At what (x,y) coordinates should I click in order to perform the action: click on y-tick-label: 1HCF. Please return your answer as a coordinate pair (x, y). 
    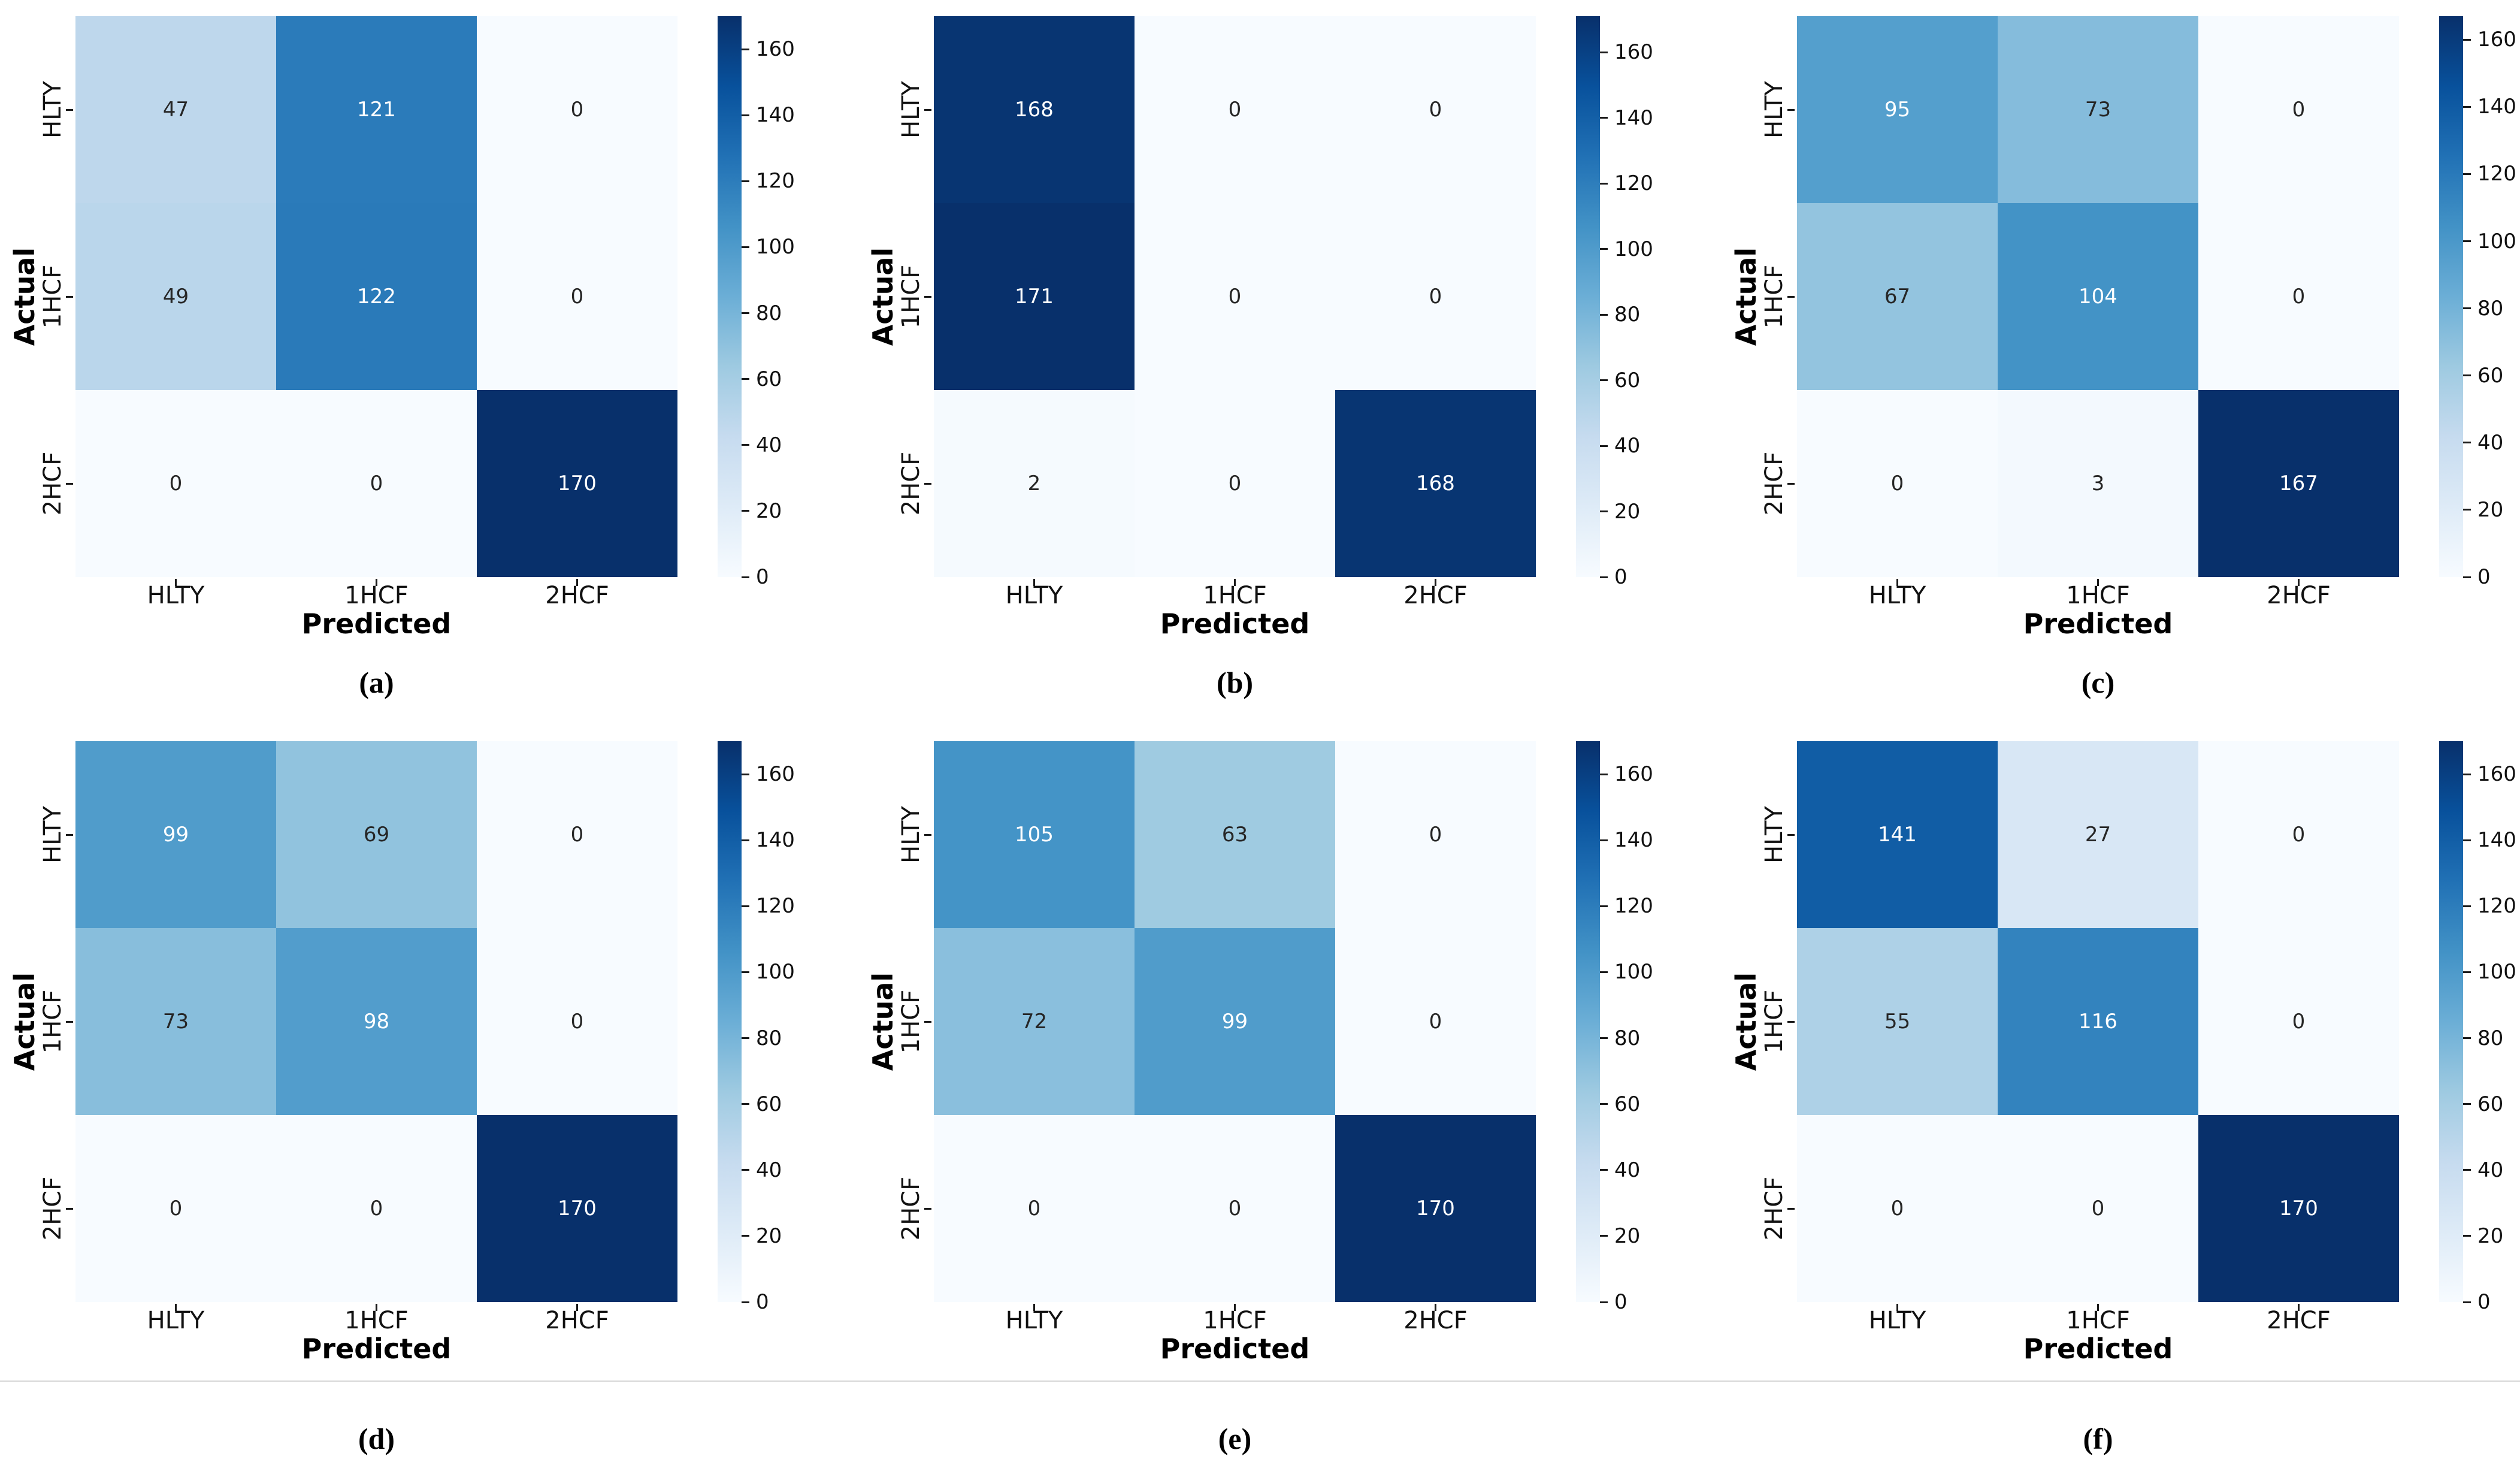
    Looking at the image, I should click on (53, 1021).